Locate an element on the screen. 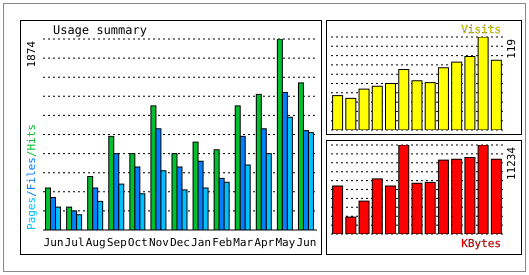 The image size is (529, 275). x-tick-label: May is located at coordinates (285, 242).